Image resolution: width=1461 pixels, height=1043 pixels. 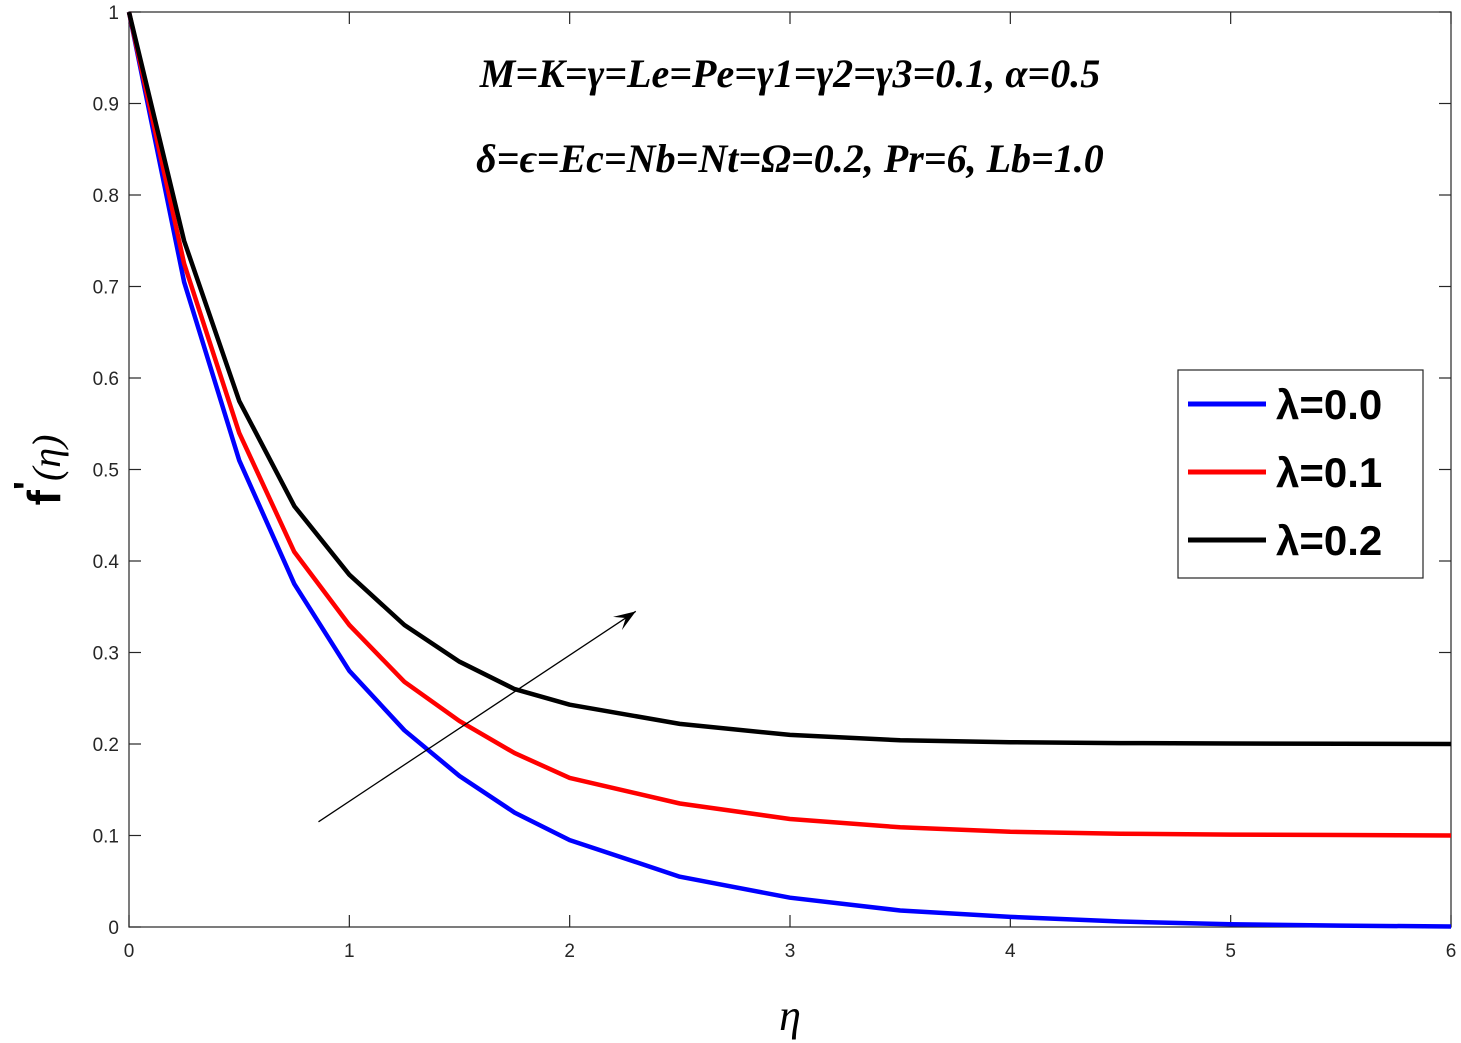 What do you see at coordinates (477, 716) in the screenshot?
I see `trend-arrow-shaft` at bounding box center [477, 716].